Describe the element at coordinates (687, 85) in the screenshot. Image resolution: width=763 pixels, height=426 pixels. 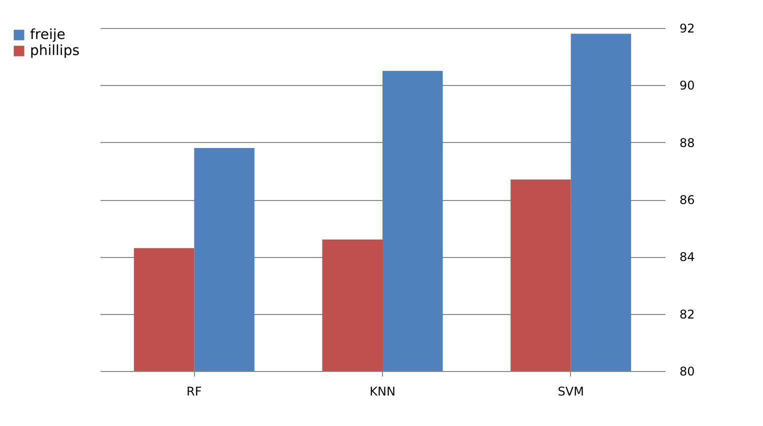
I see `y-tick-label: 90` at that location.